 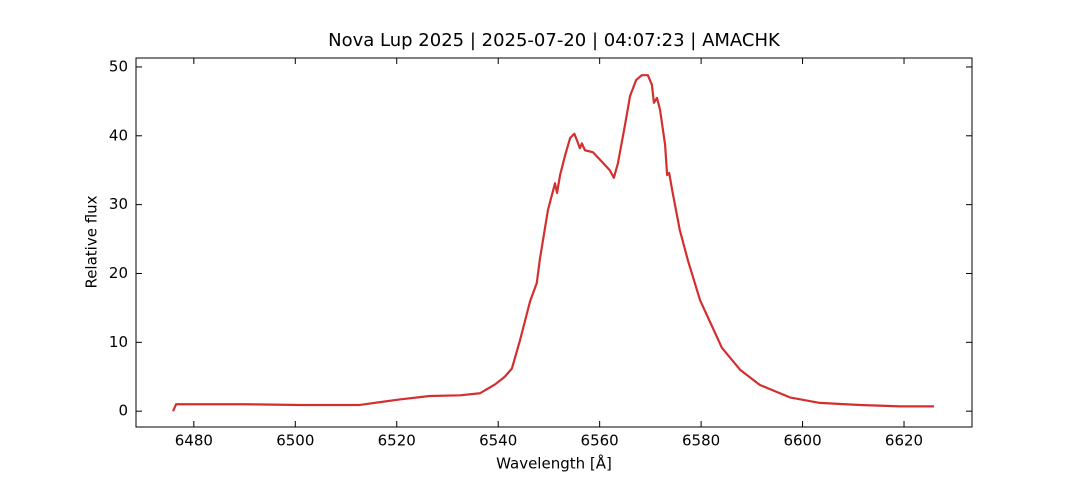 I want to click on y-axis-label: Relative flux, so click(x=92, y=241).